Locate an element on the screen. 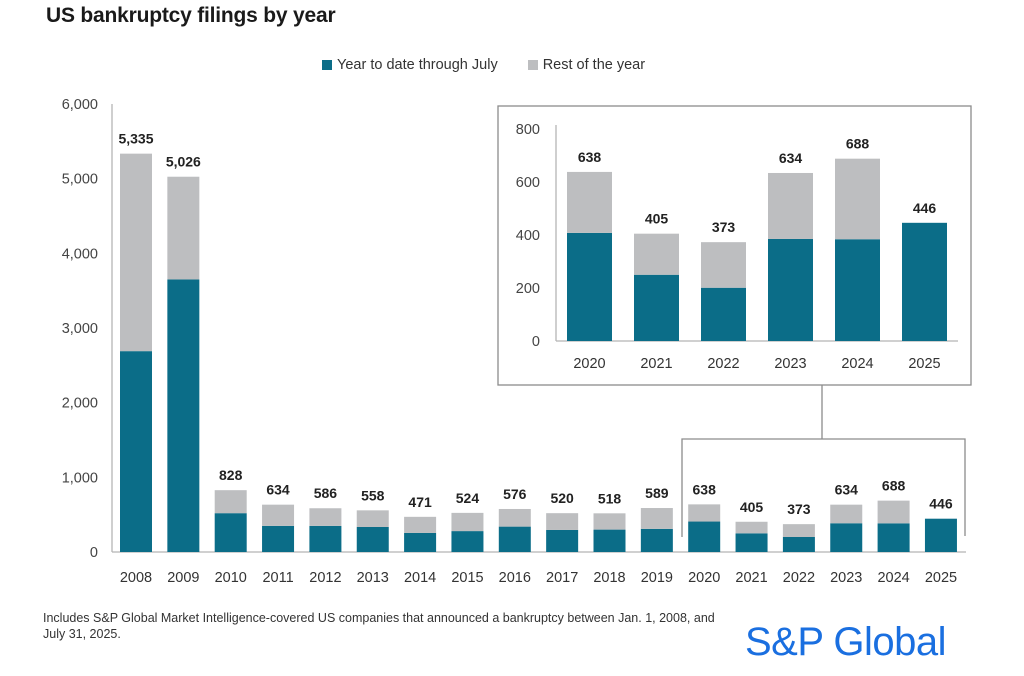 The width and height of the screenshot is (1024, 676). bar-total-label: 576 is located at coordinates (515, 494).